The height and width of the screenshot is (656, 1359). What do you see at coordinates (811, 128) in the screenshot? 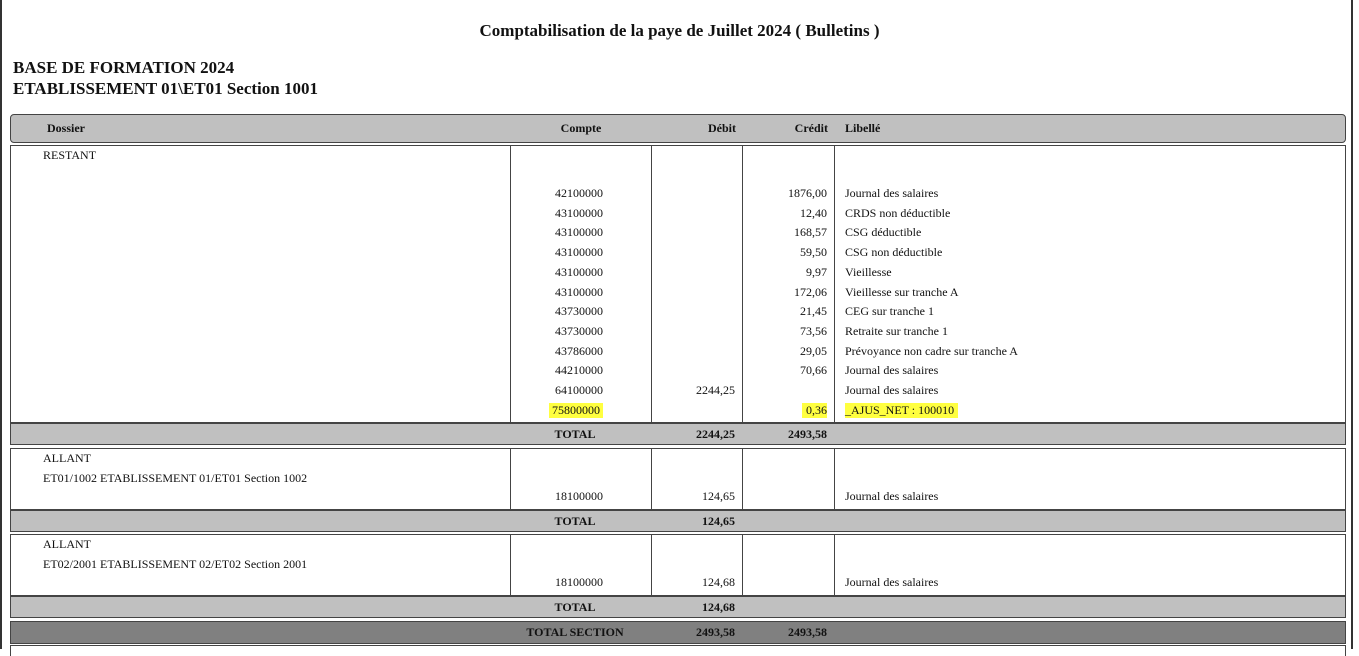
I see `col-credit: Crédit` at bounding box center [811, 128].